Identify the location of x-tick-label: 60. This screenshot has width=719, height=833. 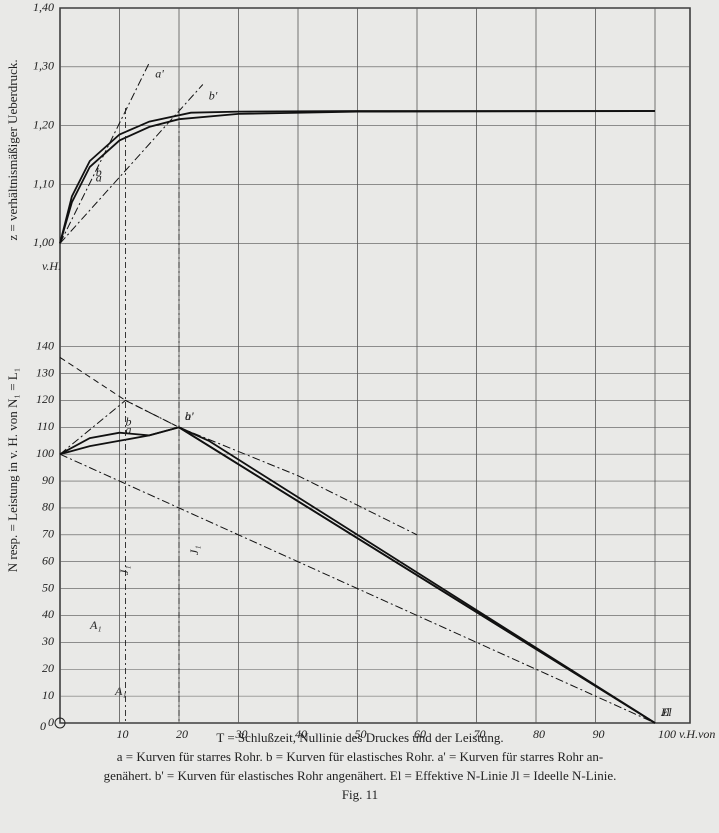
(420, 734).